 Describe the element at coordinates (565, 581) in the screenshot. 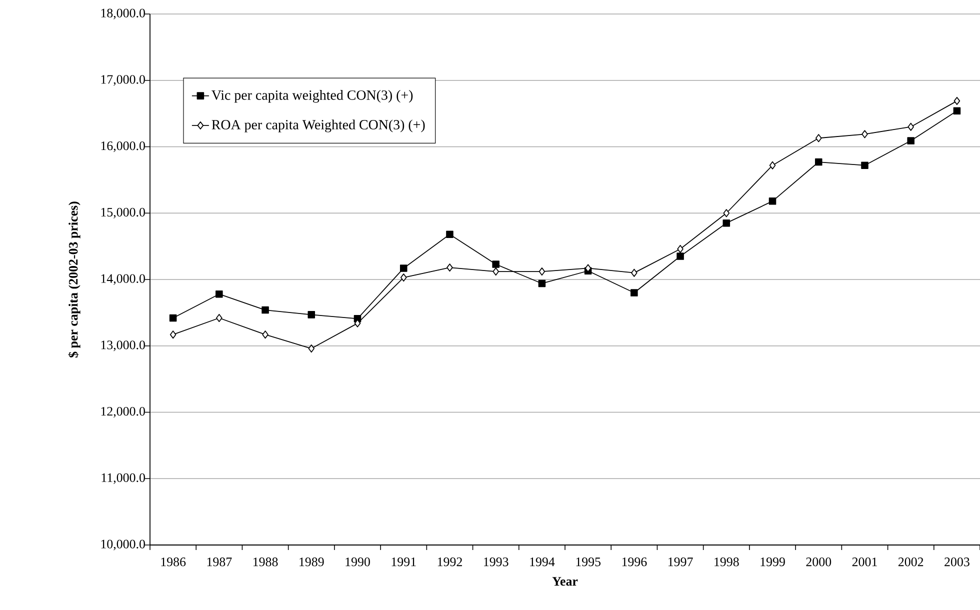

I see `x-axis-title: Year` at that location.